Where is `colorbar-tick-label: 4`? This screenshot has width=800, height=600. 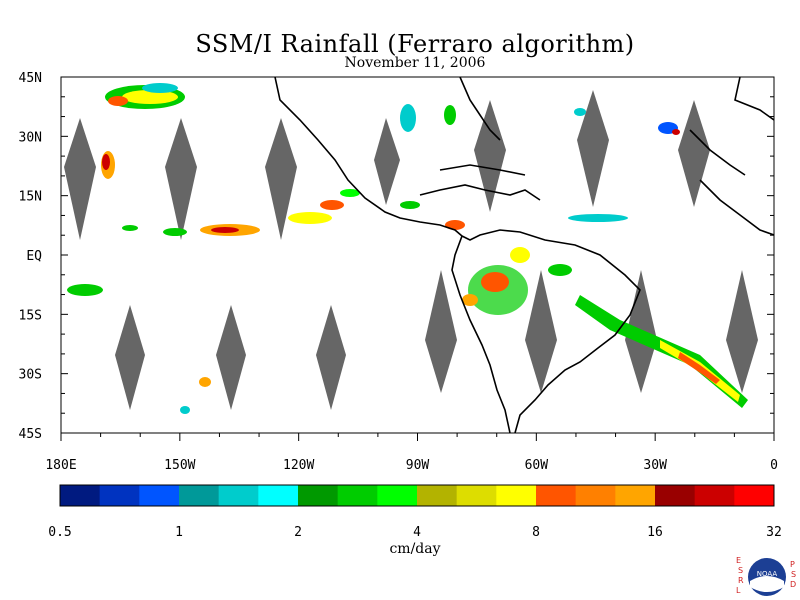 colorbar-tick-label: 4 is located at coordinates (417, 532).